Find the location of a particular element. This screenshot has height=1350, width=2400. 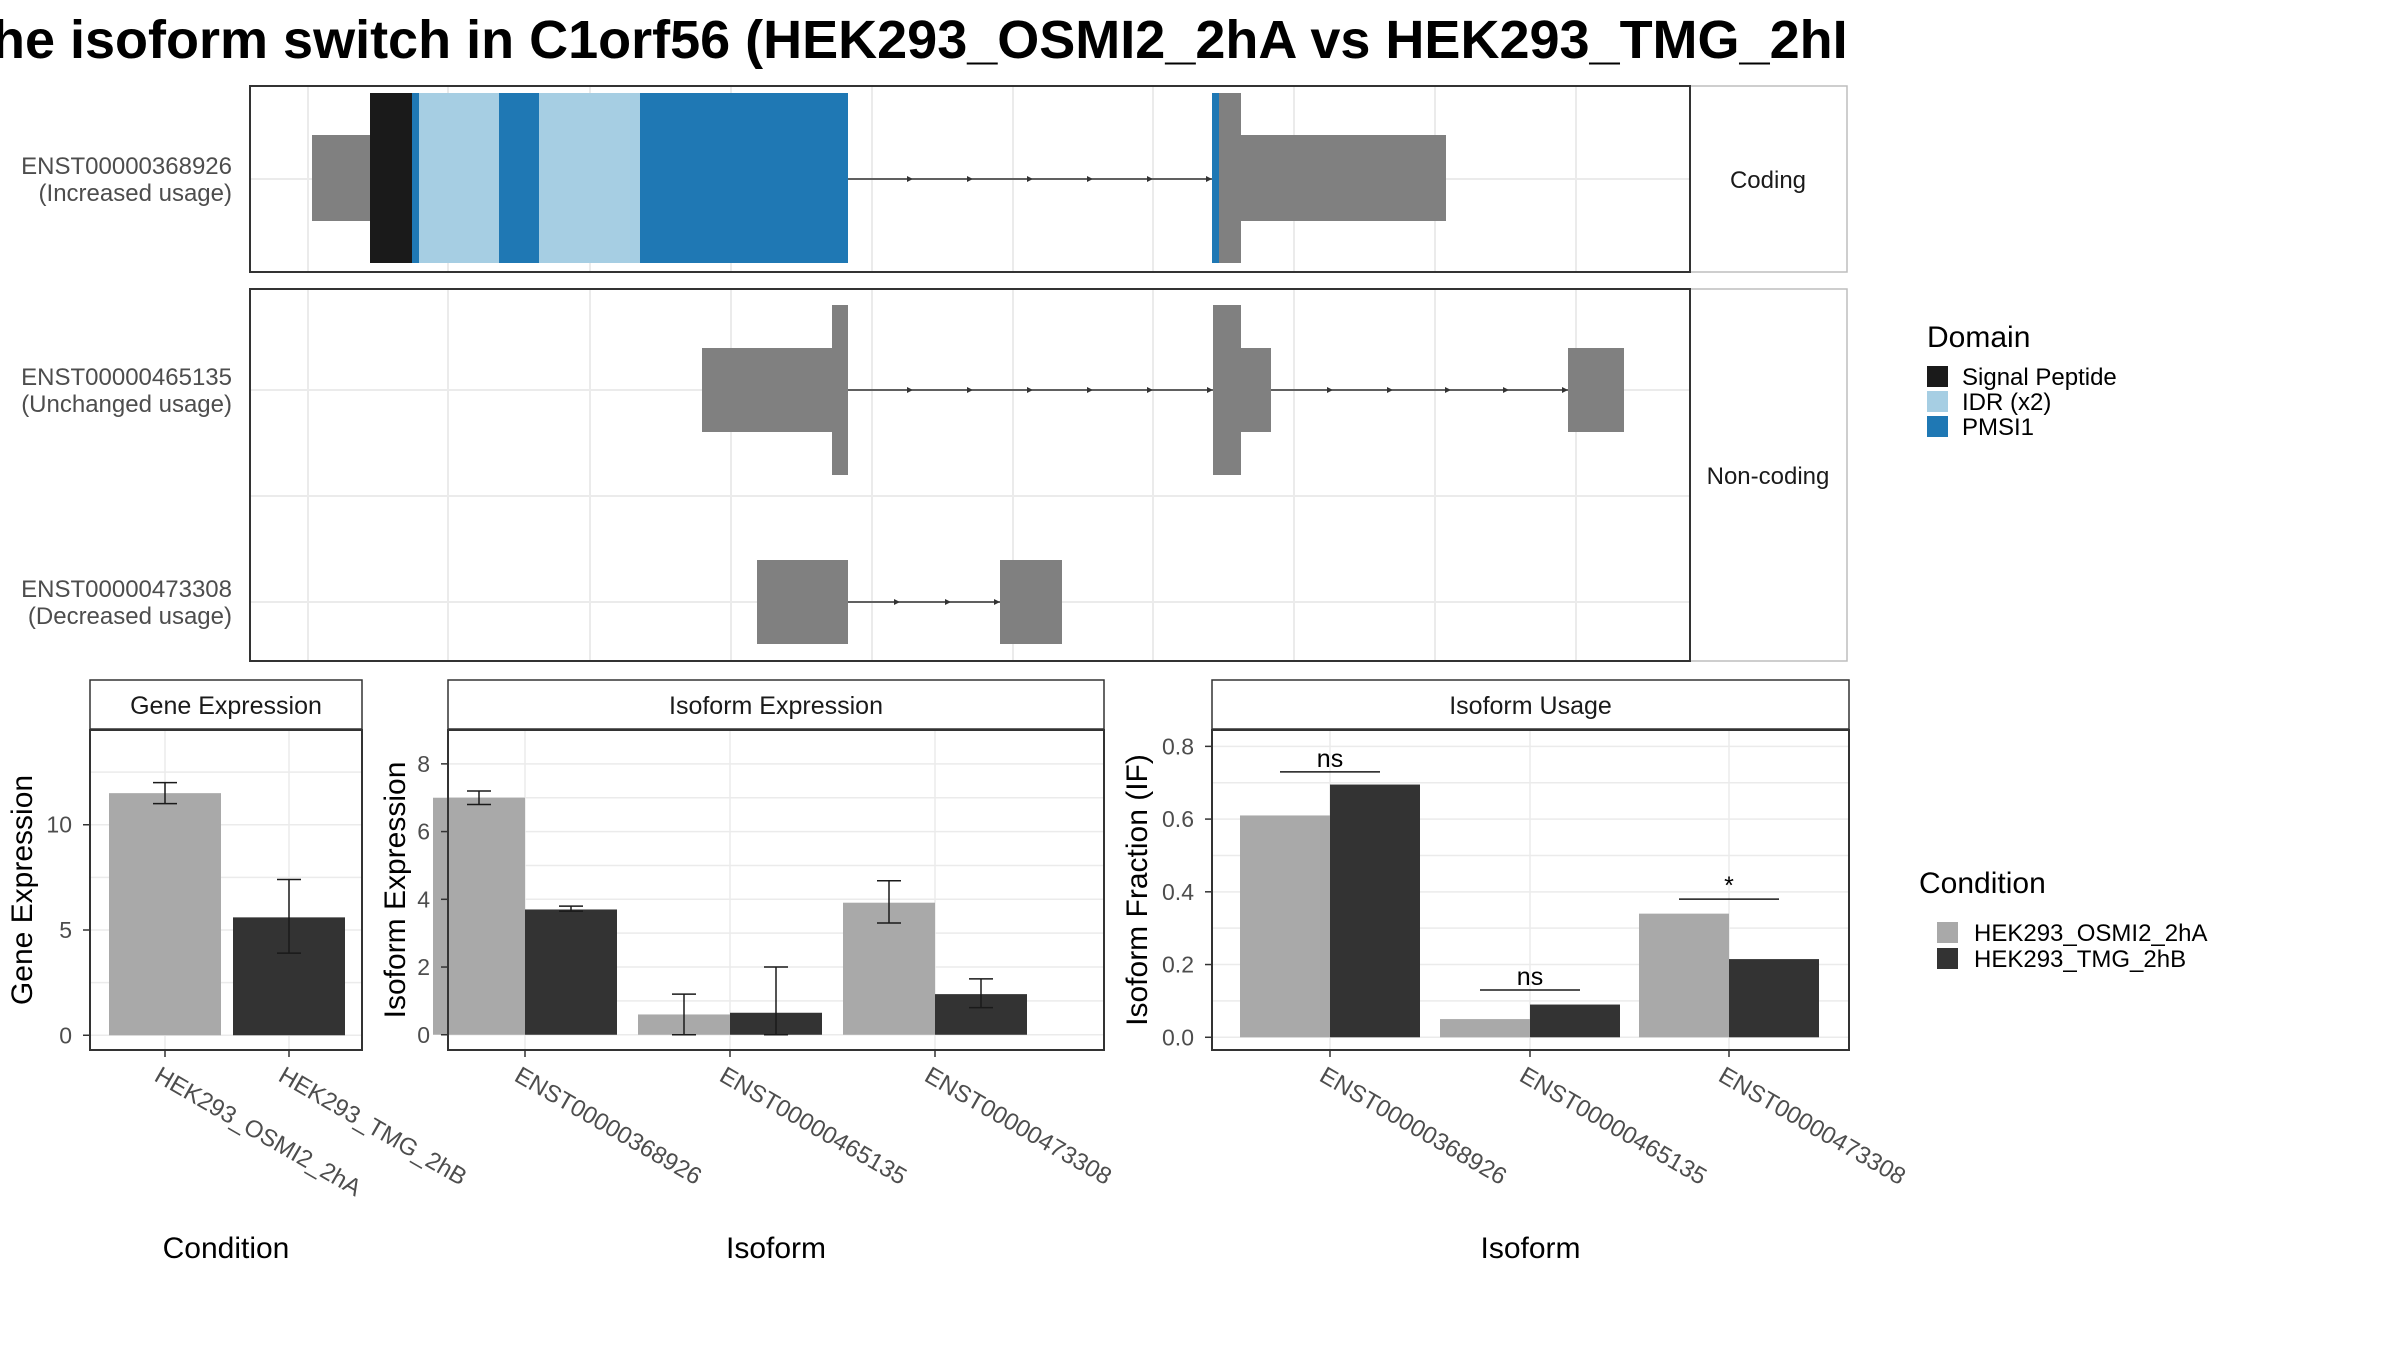

isoform-label: ENST00000473308 is located at coordinates (126, 589).